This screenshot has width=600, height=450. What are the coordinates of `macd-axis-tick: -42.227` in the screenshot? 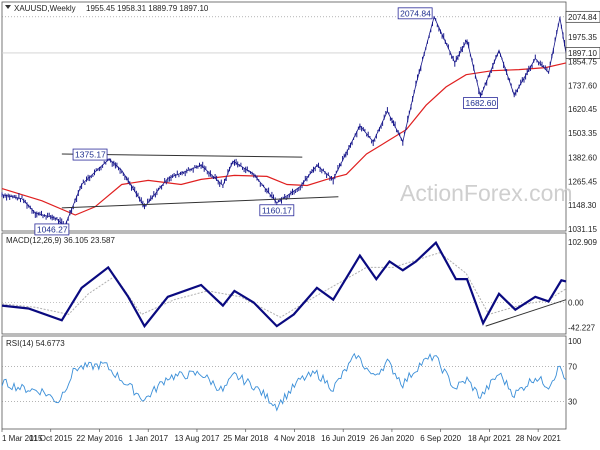 It's located at (582, 327).